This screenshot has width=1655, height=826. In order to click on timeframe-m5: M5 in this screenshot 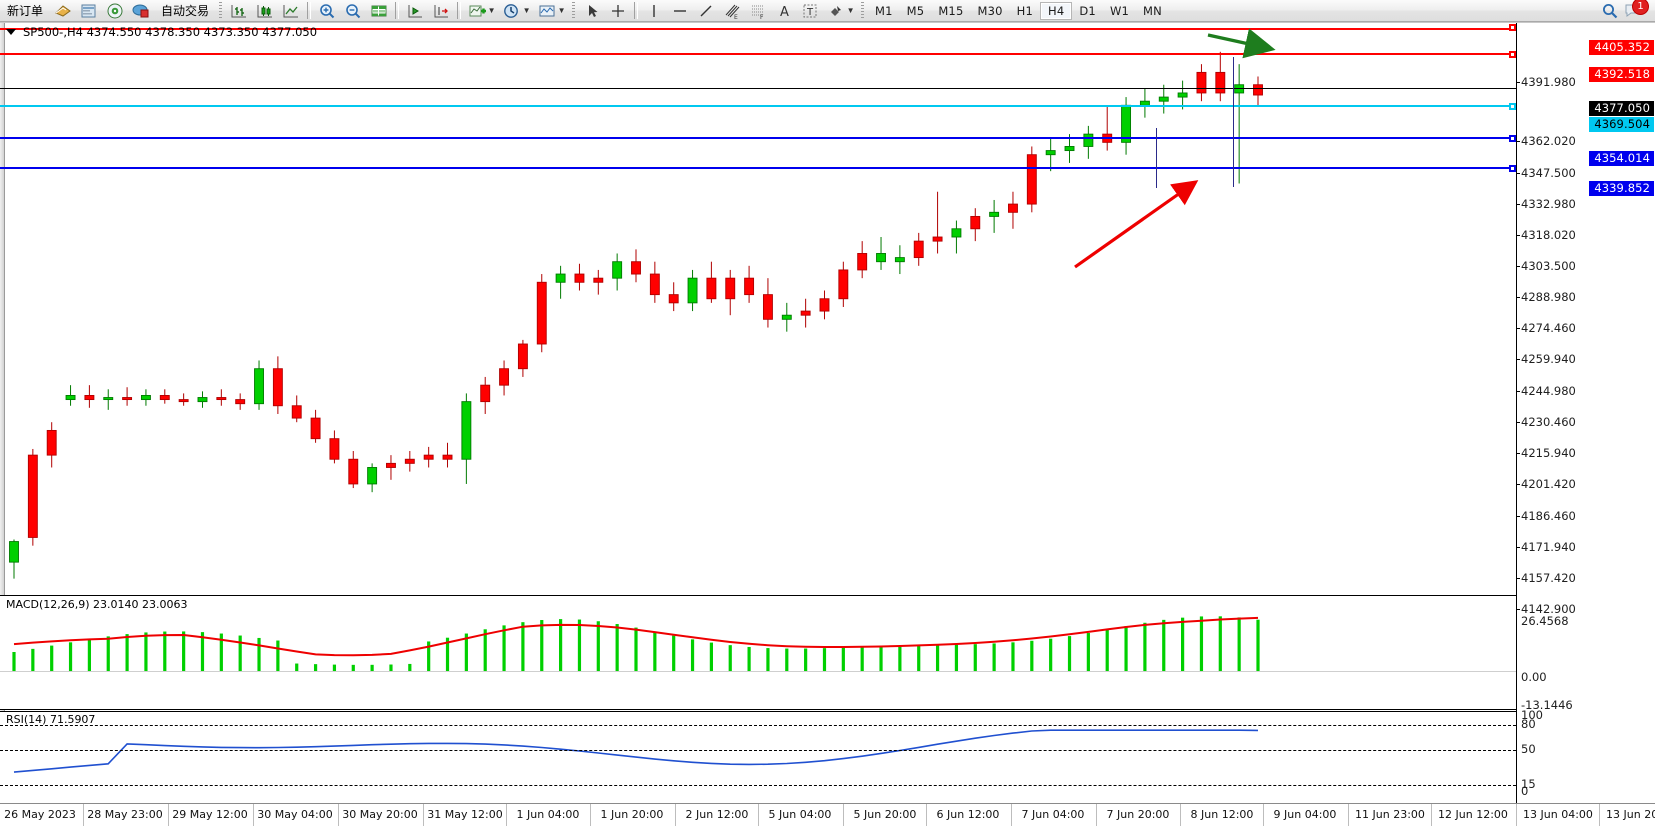, I will do `click(915, 10)`.